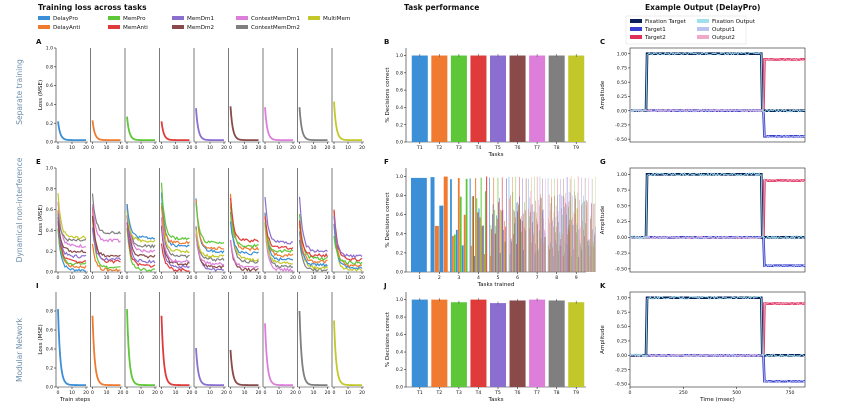  What do you see at coordinates (278, 124) in the screenshot?
I see `loss-curve-ContextMemDm1` at bounding box center [278, 124].